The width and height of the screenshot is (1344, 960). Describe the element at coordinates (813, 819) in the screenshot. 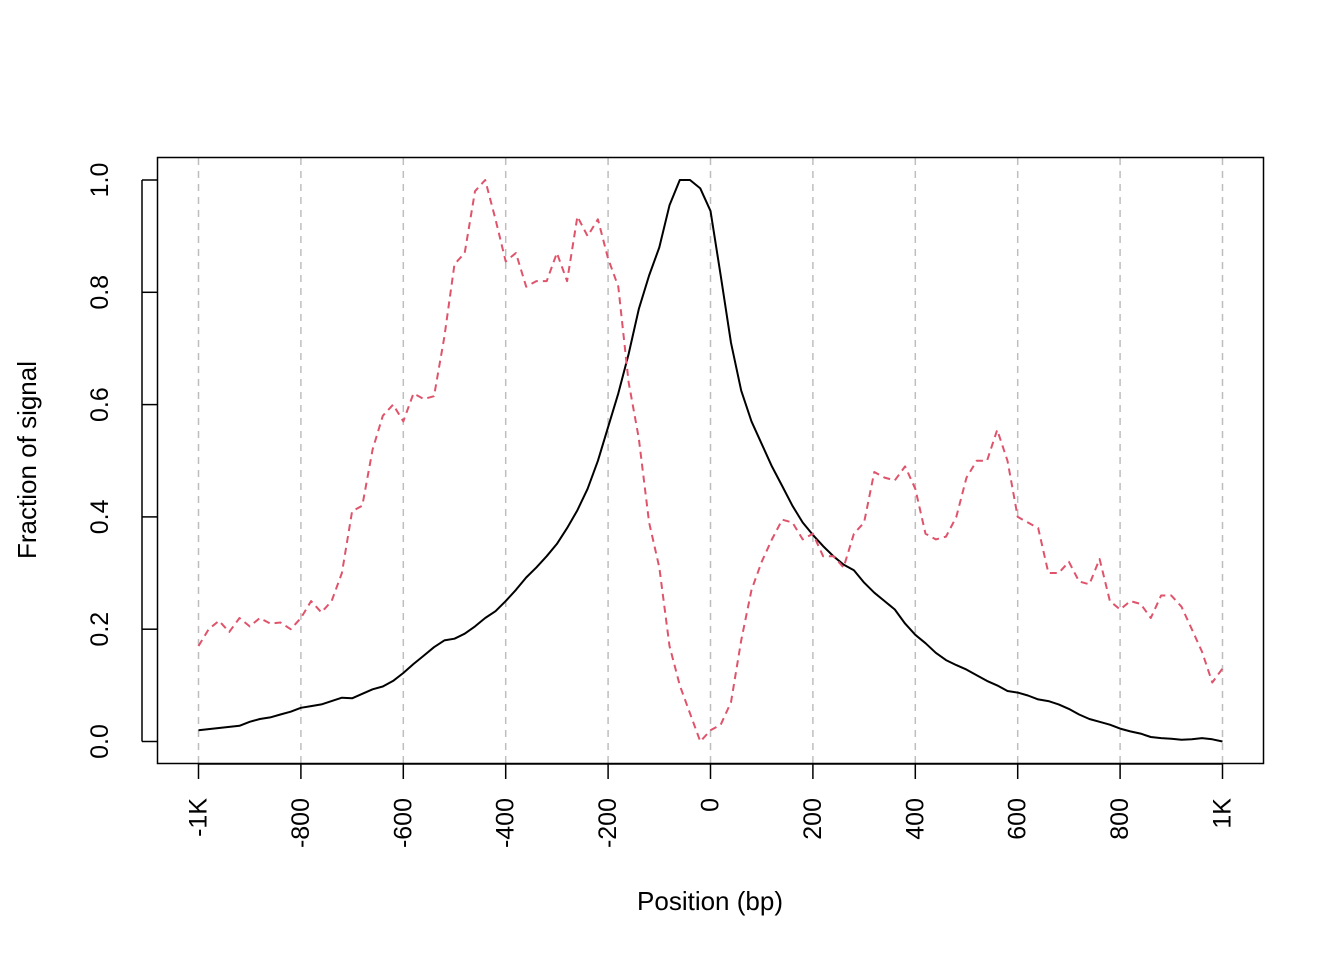

I see `x-tick-label: 200` at that location.